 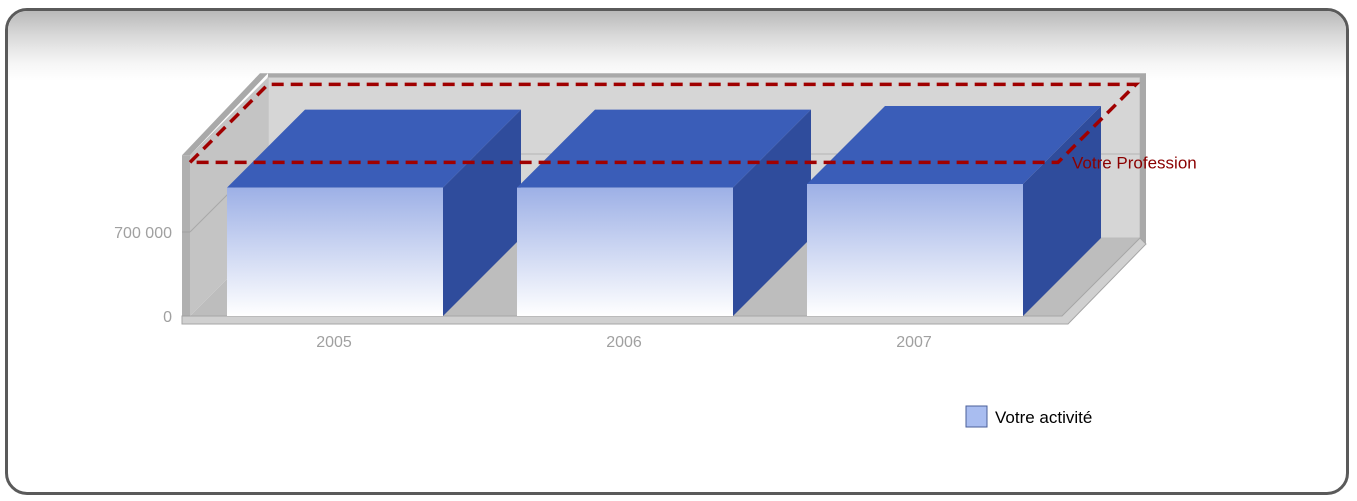 What do you see at coordinates (1043, 417) in the screenshot?
I see `legend-label: Votre activité` at bounding box center [1043, 417].